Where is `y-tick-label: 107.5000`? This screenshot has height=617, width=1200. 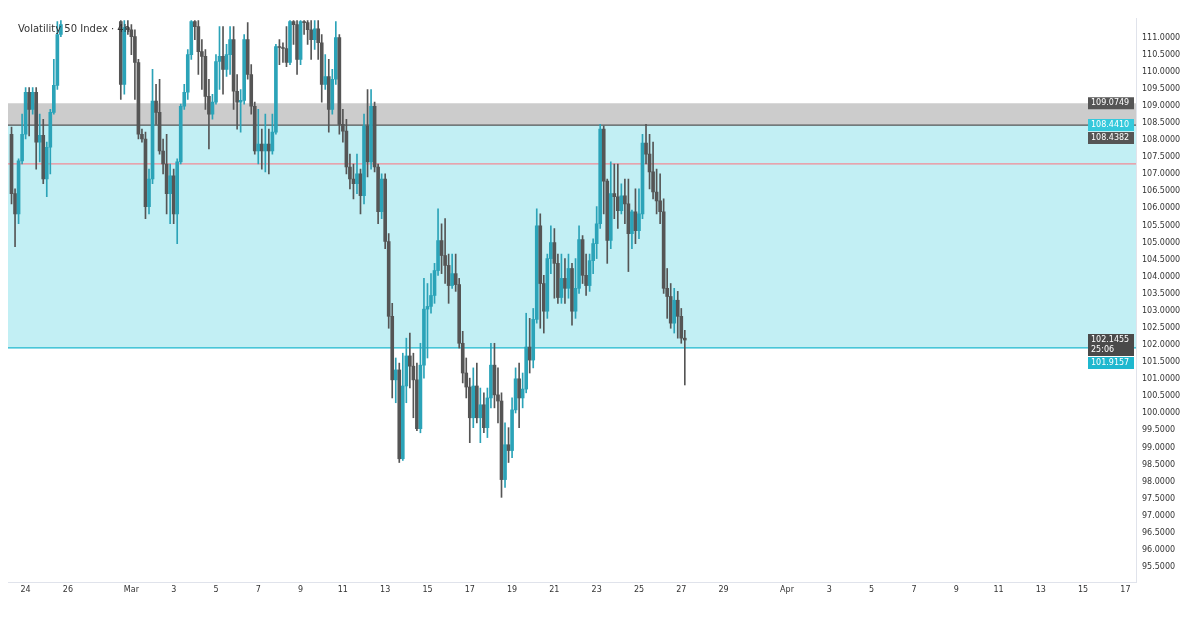 y-tick-label: 107.5000 is located at coordinates (1161, 157).